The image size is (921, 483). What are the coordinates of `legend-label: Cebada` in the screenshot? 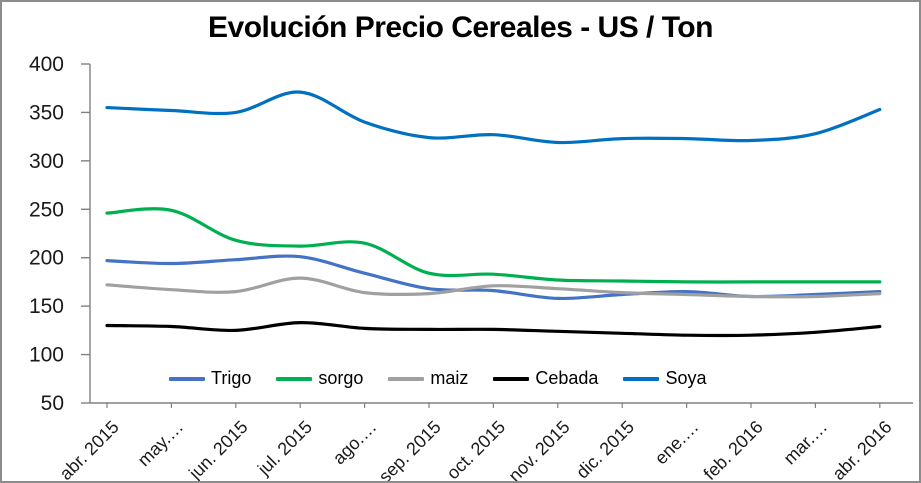 It's located at (567, 378).